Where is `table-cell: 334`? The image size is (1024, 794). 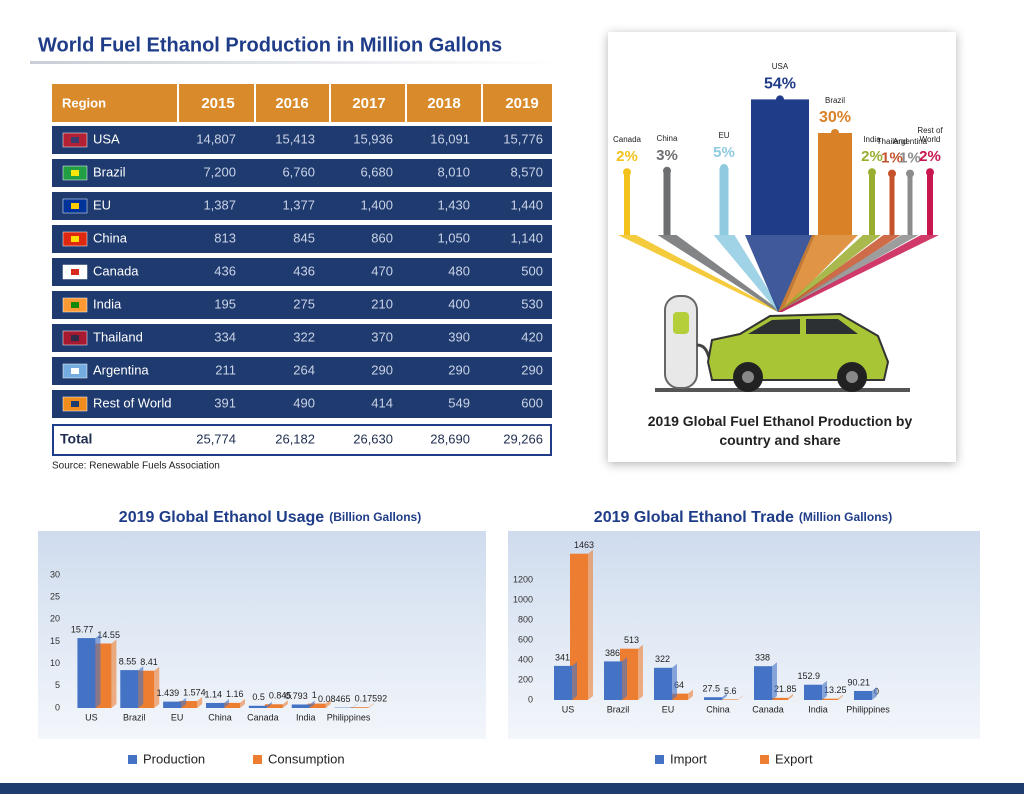
table-cell: 334 is located at coordinates (225, 336).